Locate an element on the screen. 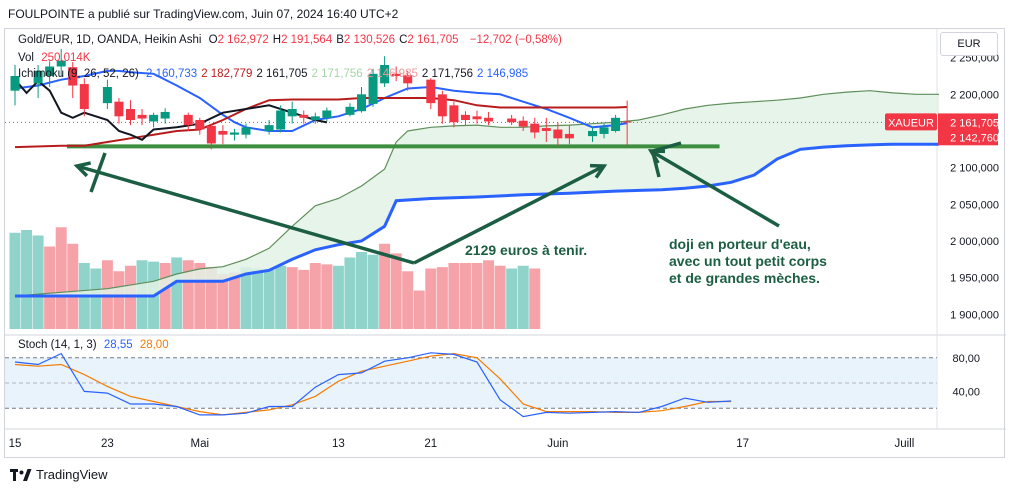 The width and height of the screenshot is (1013, 493). legend-ohlc-value-b: 2 130,526 is located at coordinates (369, 40).